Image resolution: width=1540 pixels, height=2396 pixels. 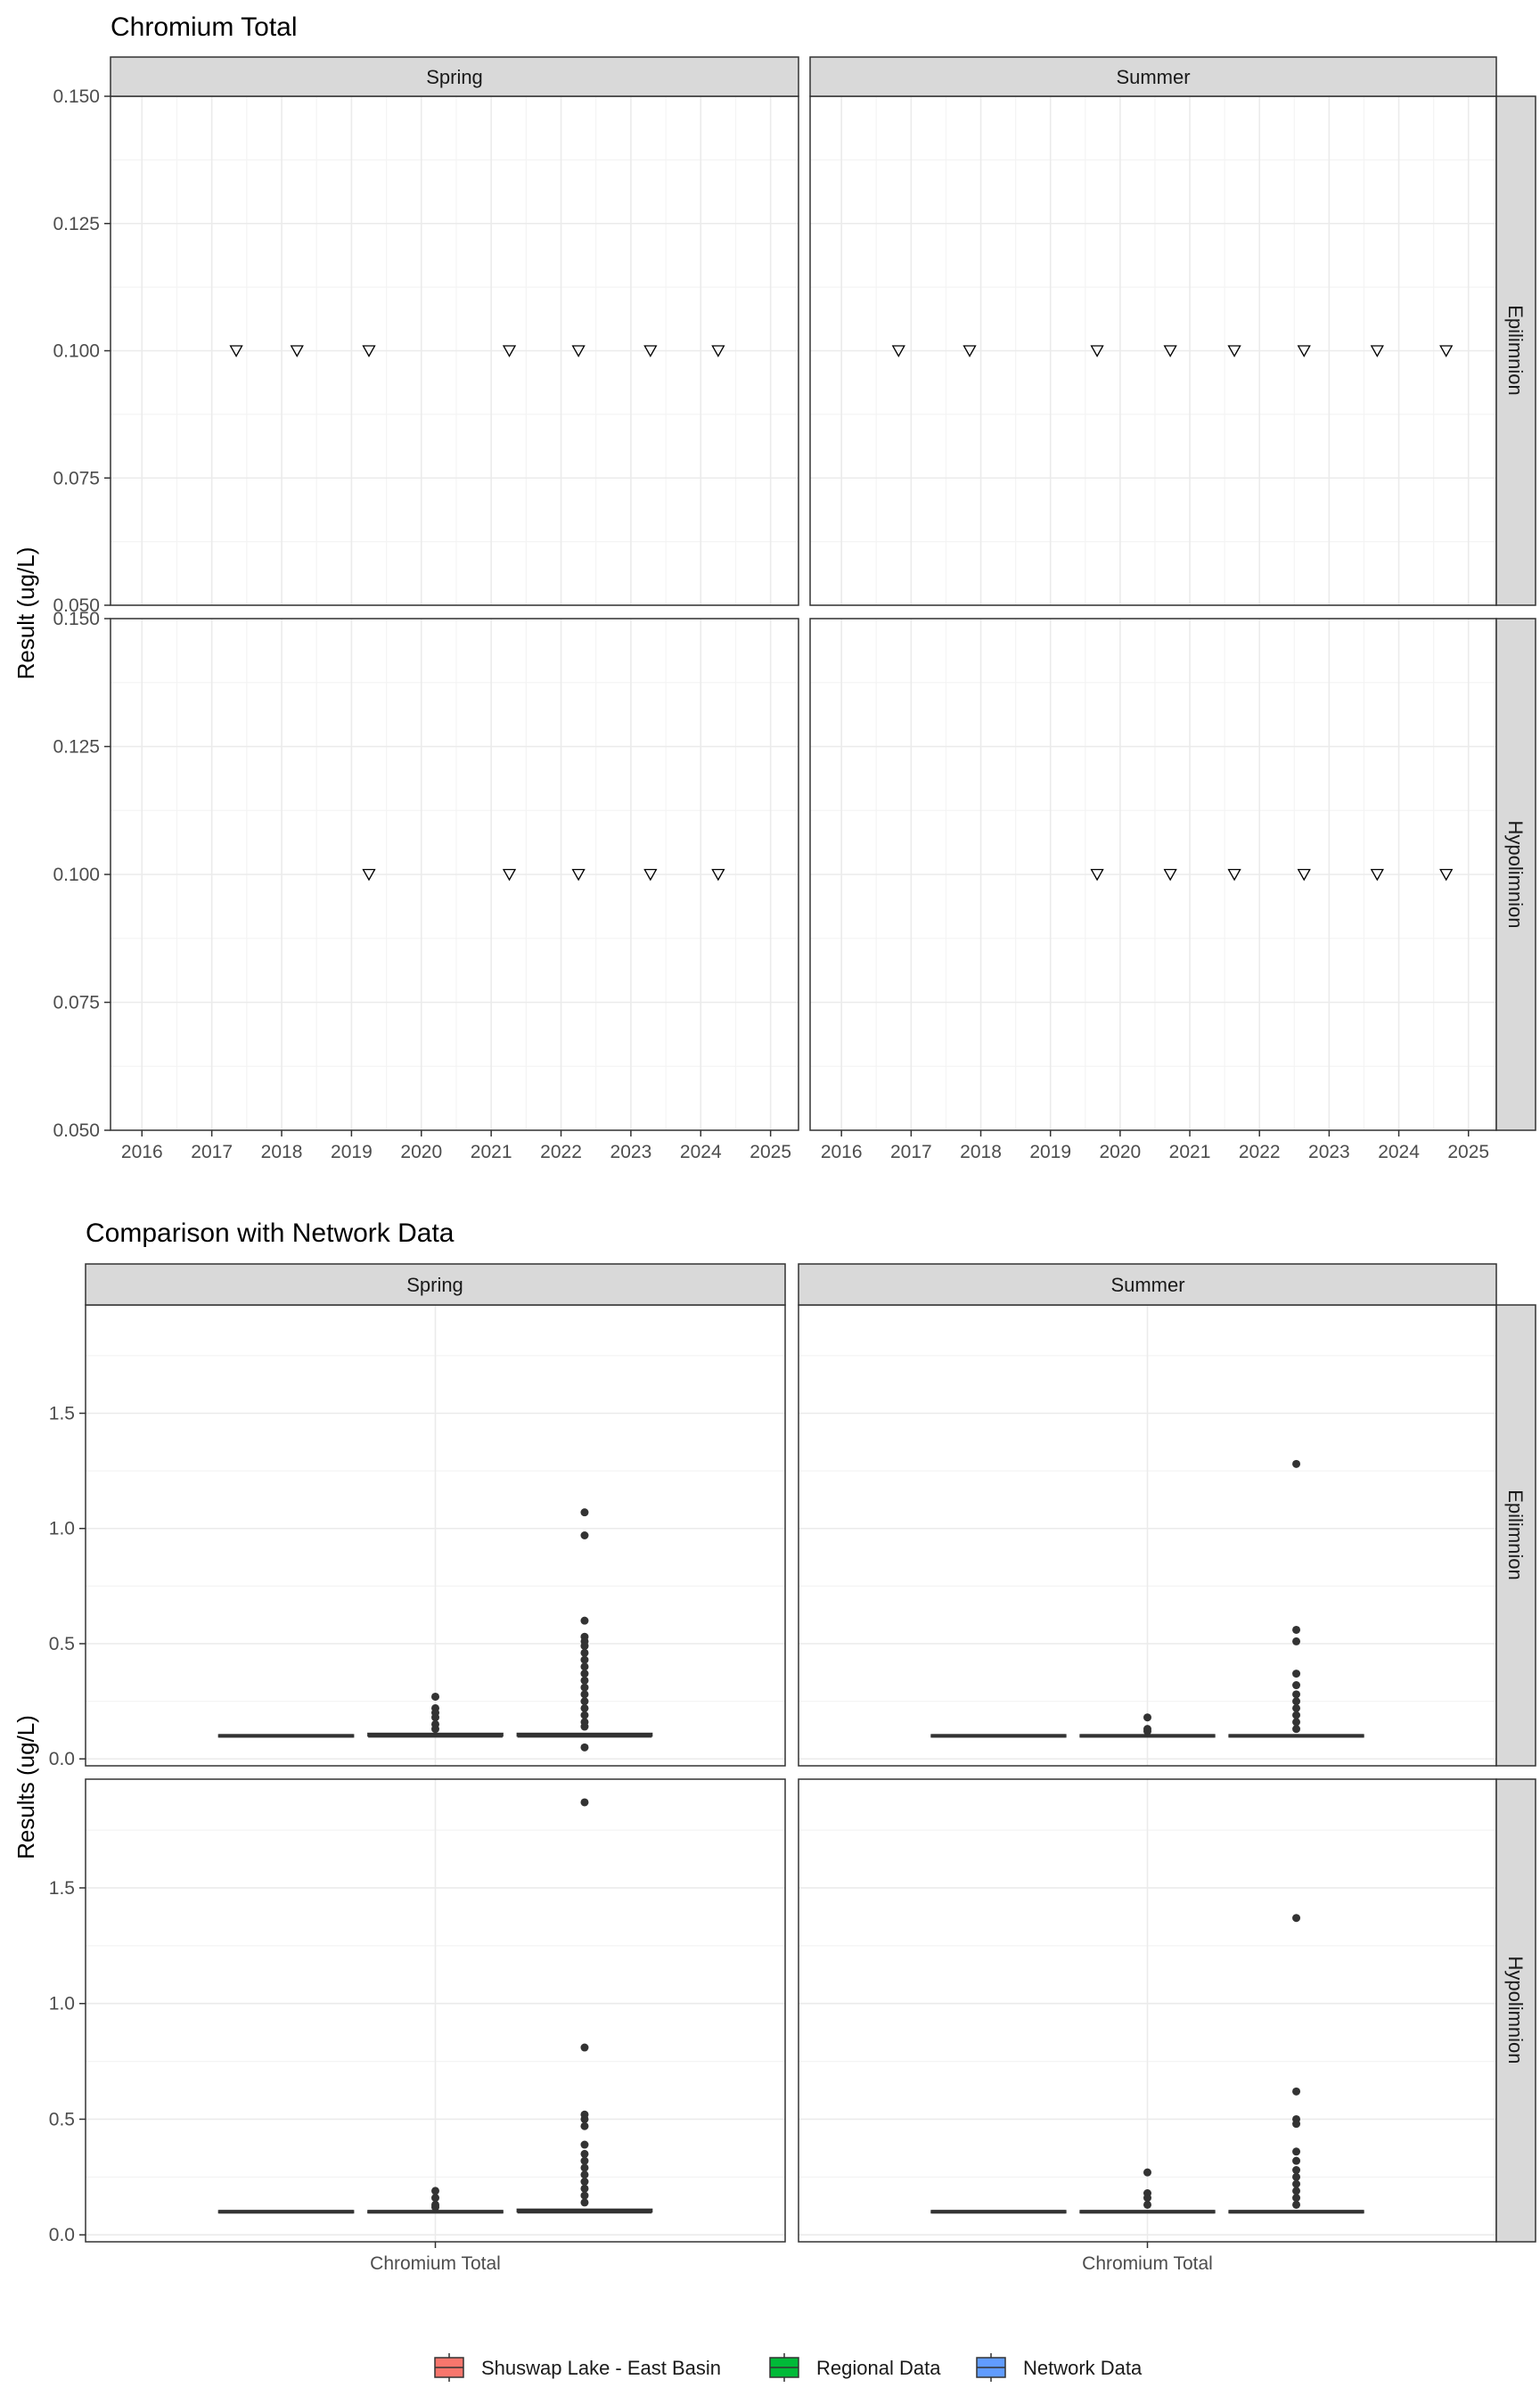 What do you see at coordinates (426, 351) in the screenshot?
I see `chart1-panel-spring-epilimnion: 0.050 0.075 0.100 0.125 0.150` at bounding box center [426, 351].